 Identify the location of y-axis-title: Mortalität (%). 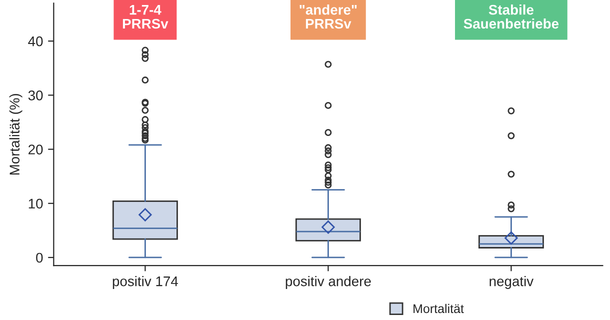
(15, 134).